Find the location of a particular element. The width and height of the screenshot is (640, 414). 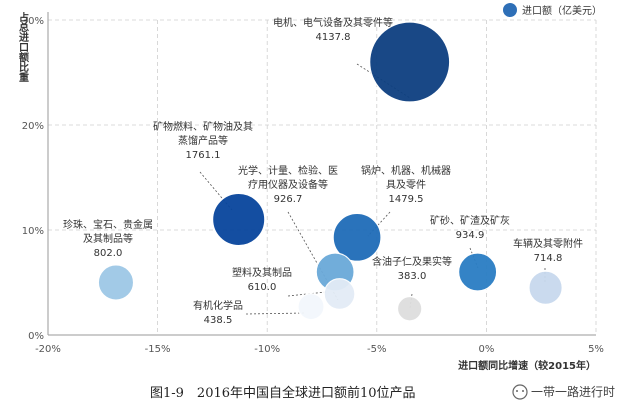

x-axis-title: 进口额同比增速（较2015年） is located at coordinates (527, 365).